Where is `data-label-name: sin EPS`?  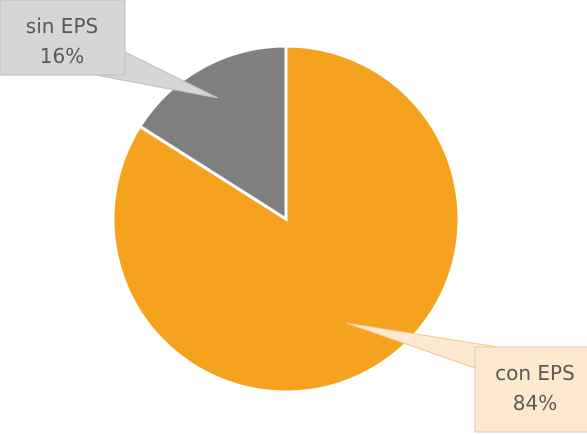 data-label-name: sin EPS is located at coordinates (62, 26).